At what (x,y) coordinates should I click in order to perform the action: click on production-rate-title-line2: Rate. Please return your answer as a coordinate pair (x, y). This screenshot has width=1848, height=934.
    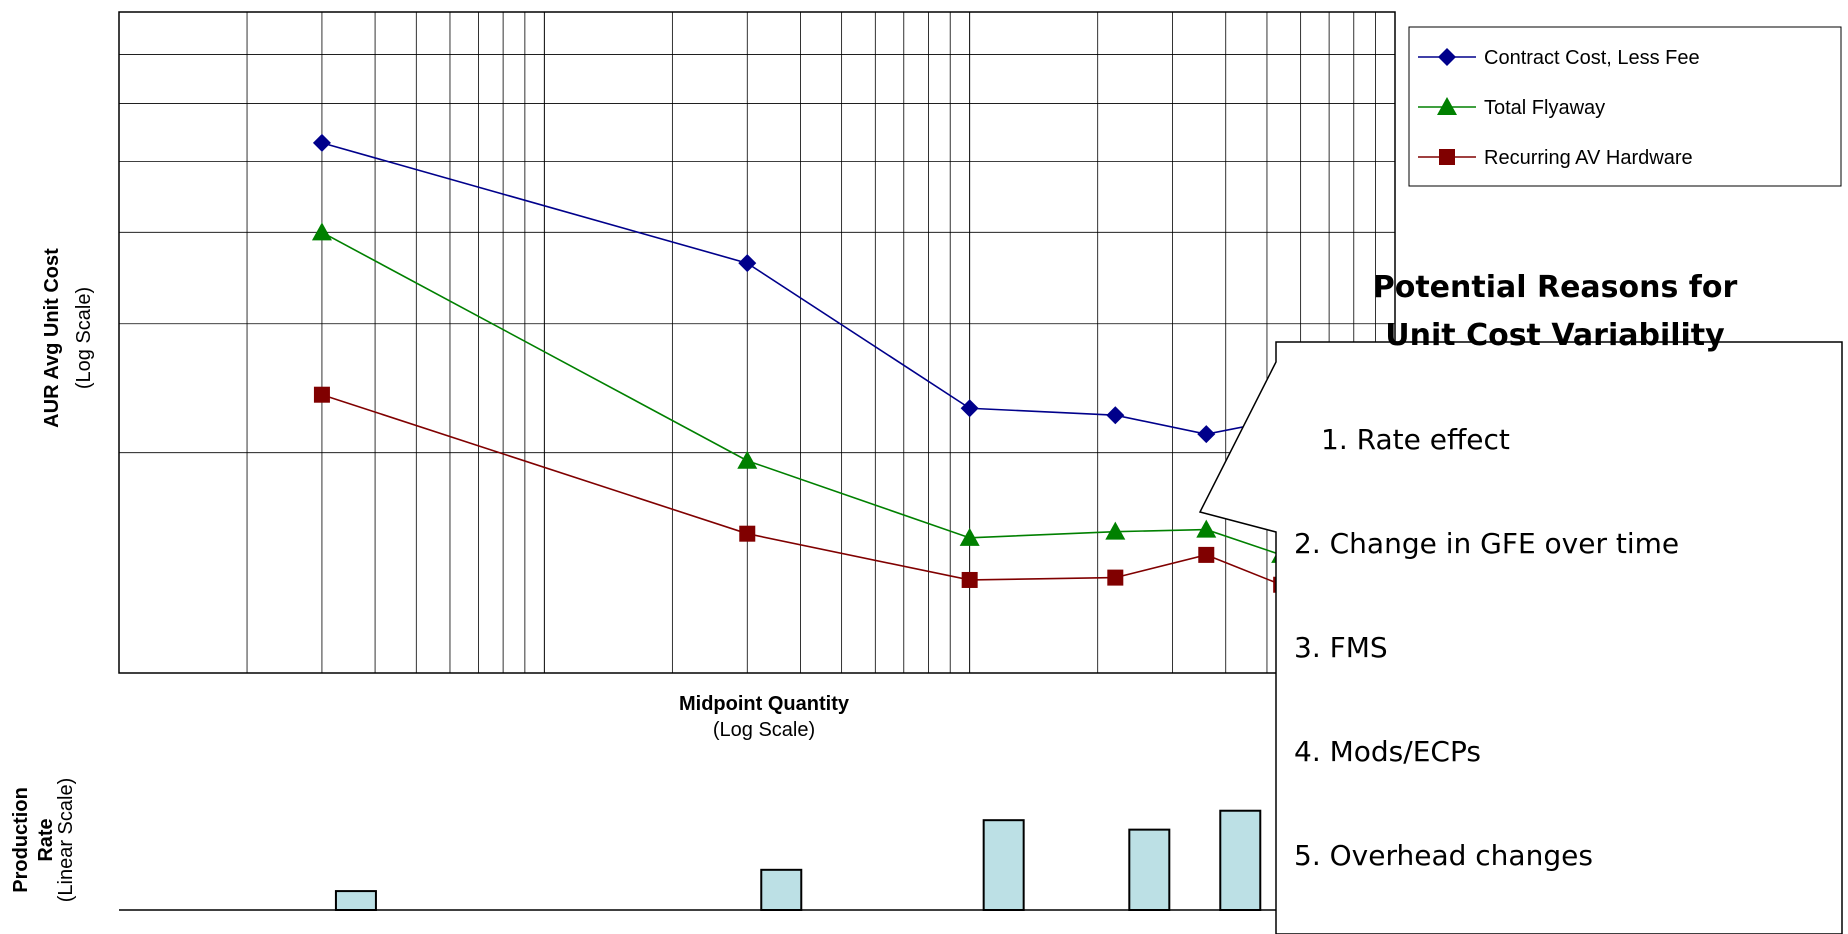
    Looking at the image, I should click on (46, 839).